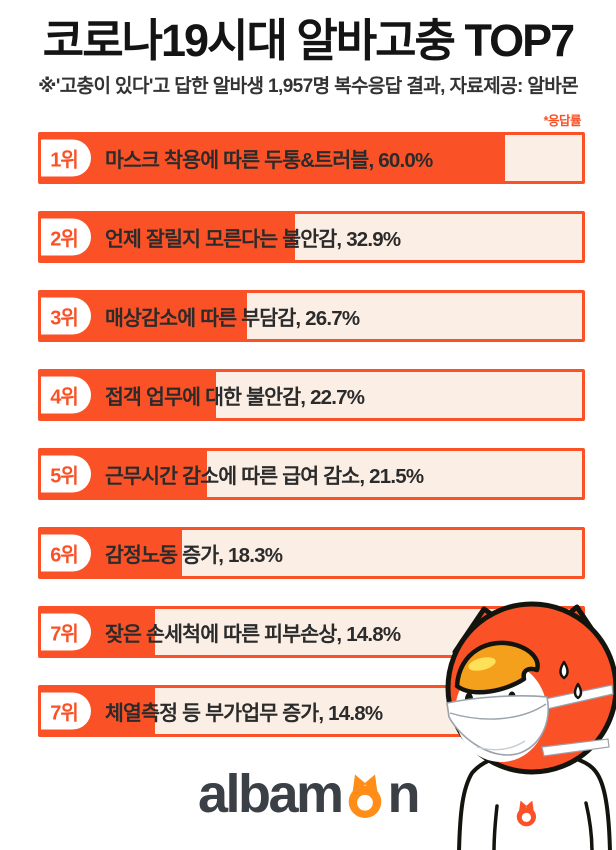  Describe the element at coordinates (244, 714) in the screenshot. I see `bar-label: 체열측정 등 부가업무 증가, 14.8%` at that location.